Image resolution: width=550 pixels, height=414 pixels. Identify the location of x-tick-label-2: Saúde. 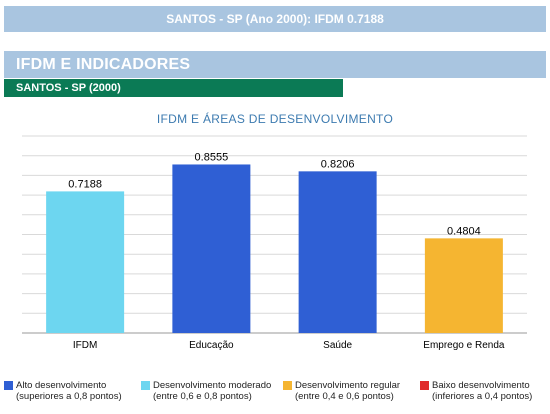
(337, 345).